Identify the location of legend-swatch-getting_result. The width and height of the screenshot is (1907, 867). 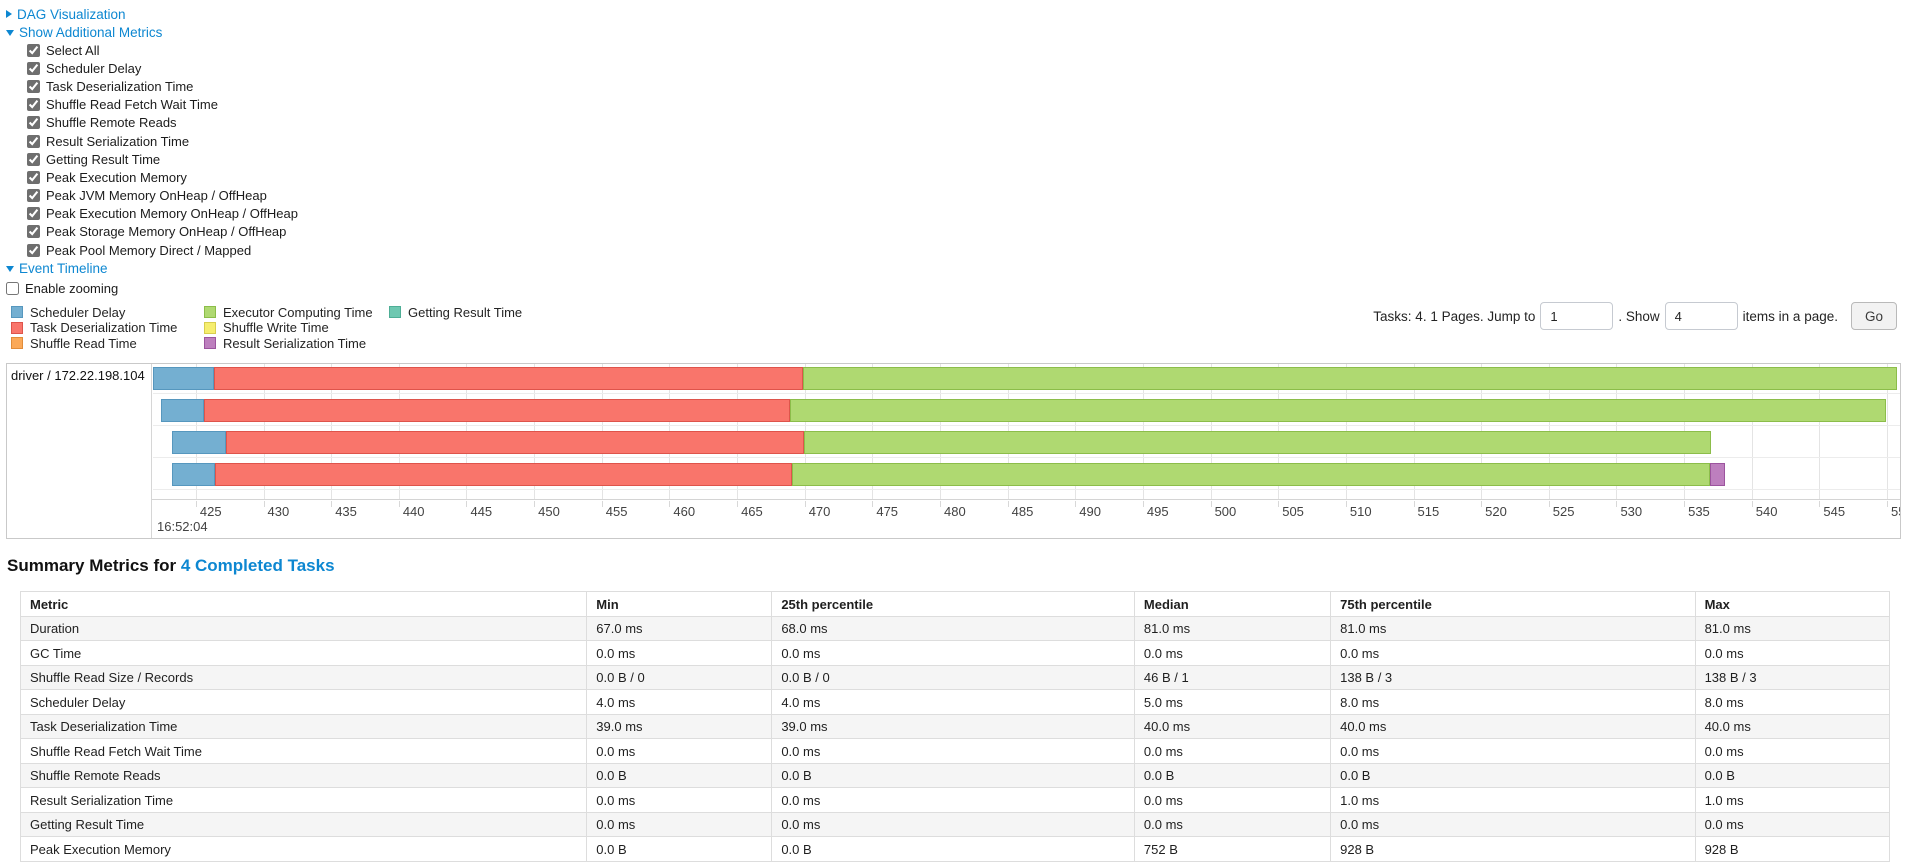
(395, 312).